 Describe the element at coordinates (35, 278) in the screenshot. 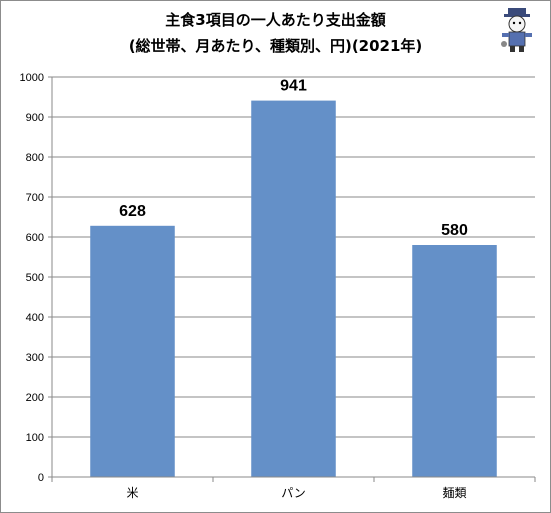

I see `y-tick-label: 500` at that location.